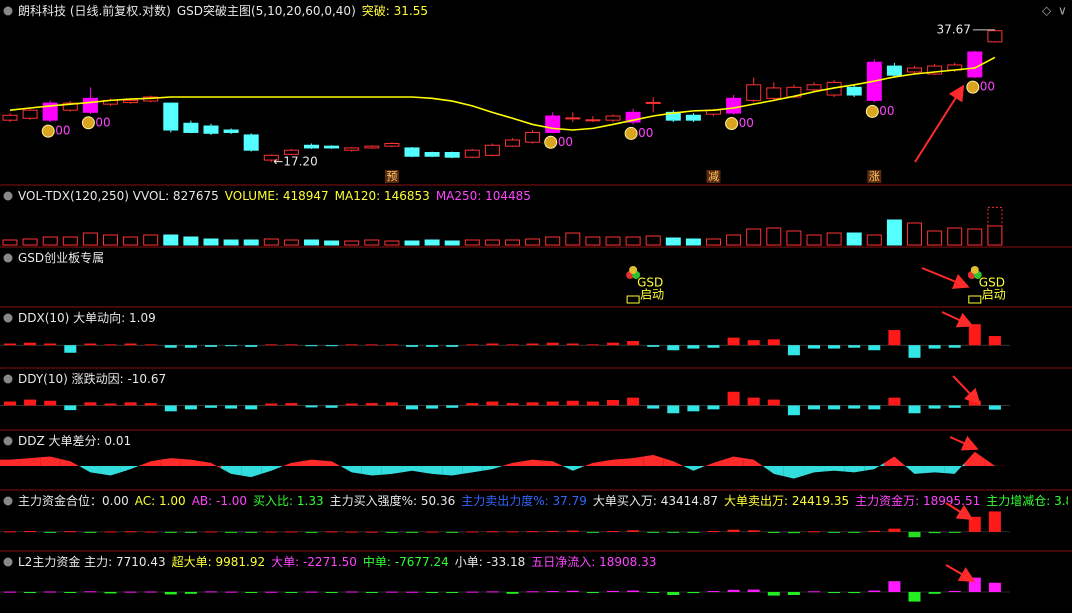 This screenshot has height=613, width=1072. What do you see at coordinates (314, 562) in the screenshot?
I see `header-item: 大单: -2271.50` at bounding box center [314, 562].